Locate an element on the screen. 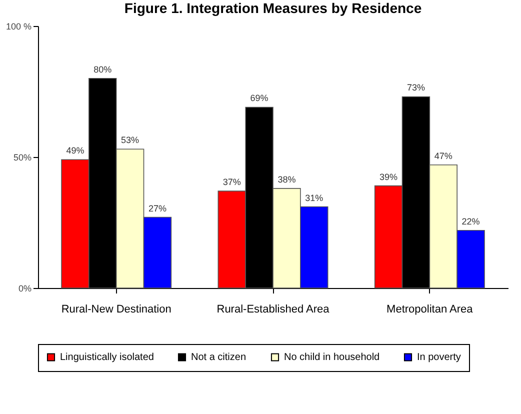 The width and height of the screenshot is (521, 414). data-label: 53% is located at coordinates (130, 140).